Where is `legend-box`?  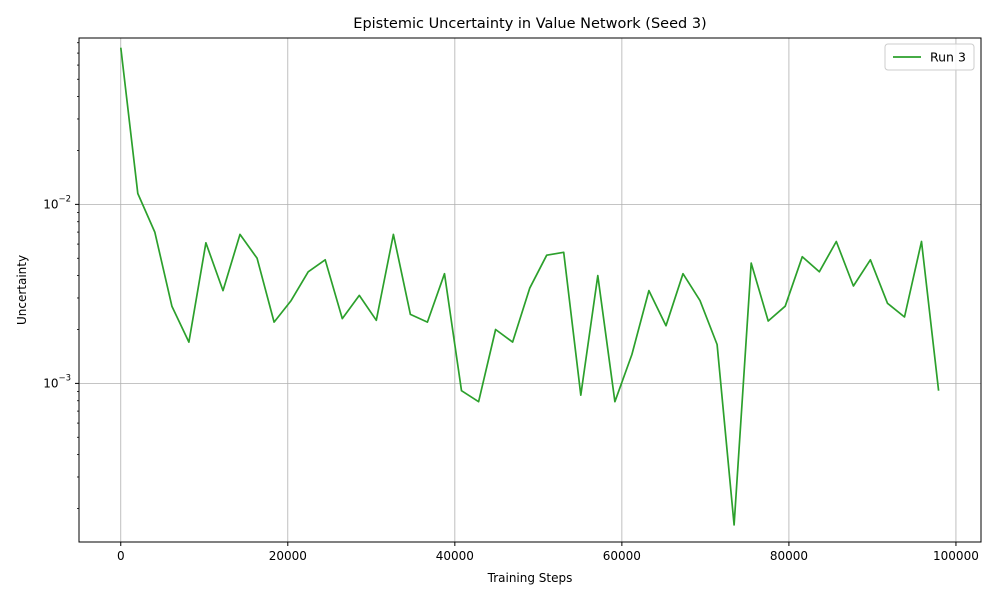
legend-box is located at coordinates (929, 57).